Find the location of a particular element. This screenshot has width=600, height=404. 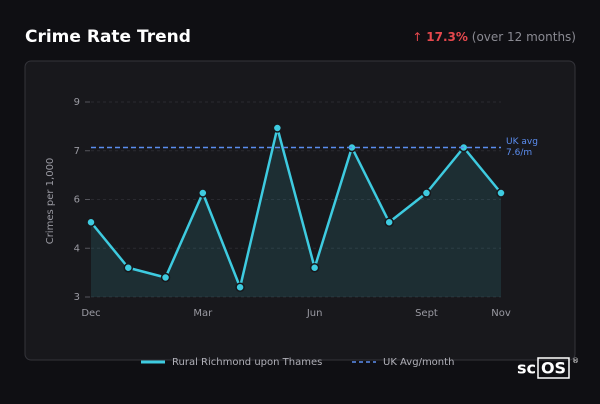

y-tick-label: 6 is located at coordinates (77, 200).